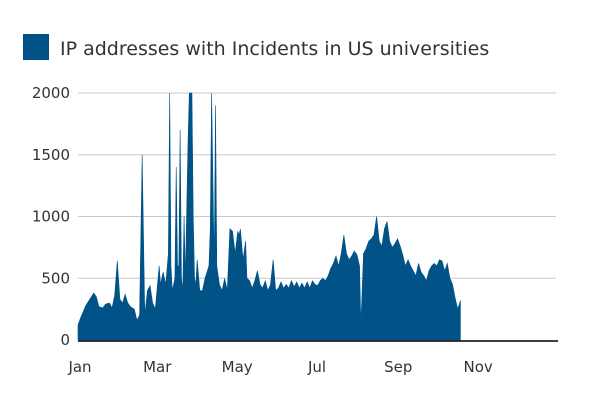  I want to click on x-tick-label-jul: Jul, so click(316, 367).